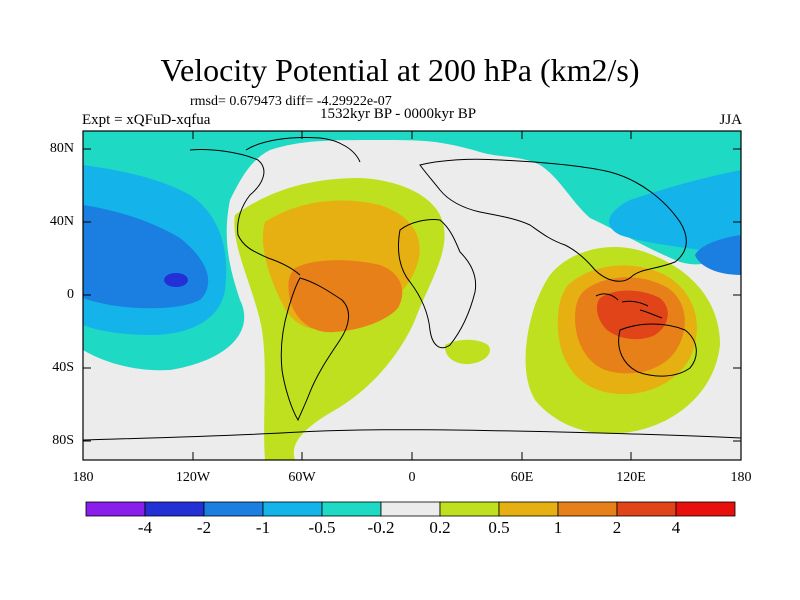 Image resolution: width=800 pixels, height=600 pixels. Describe the element at coordinates (553, 220) in the screenshot. I see `eurasia-coast` at that location.